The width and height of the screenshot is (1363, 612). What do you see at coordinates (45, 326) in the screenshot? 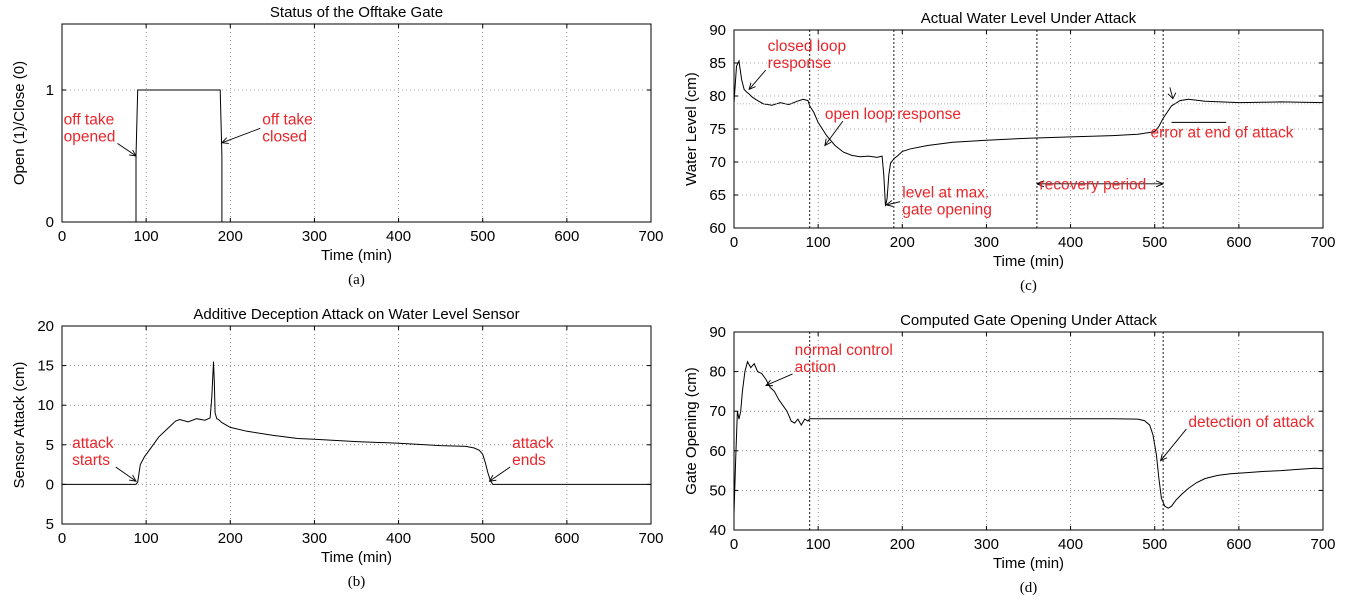
I see `y-tick-label: 20` at bounding box center [45, 326].